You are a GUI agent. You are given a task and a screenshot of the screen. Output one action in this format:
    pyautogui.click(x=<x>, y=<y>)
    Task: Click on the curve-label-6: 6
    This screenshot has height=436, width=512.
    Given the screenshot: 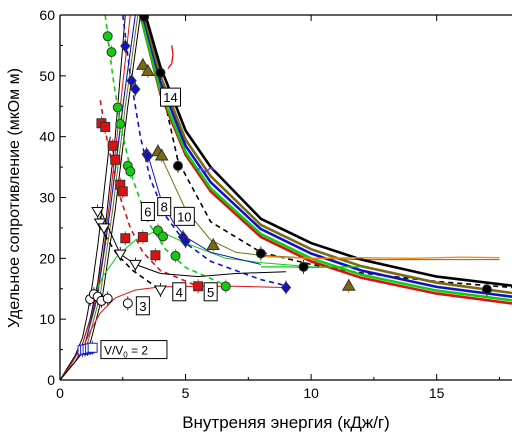 What is the action you would take?
    pyautogui.click(x=147, y=211)
    